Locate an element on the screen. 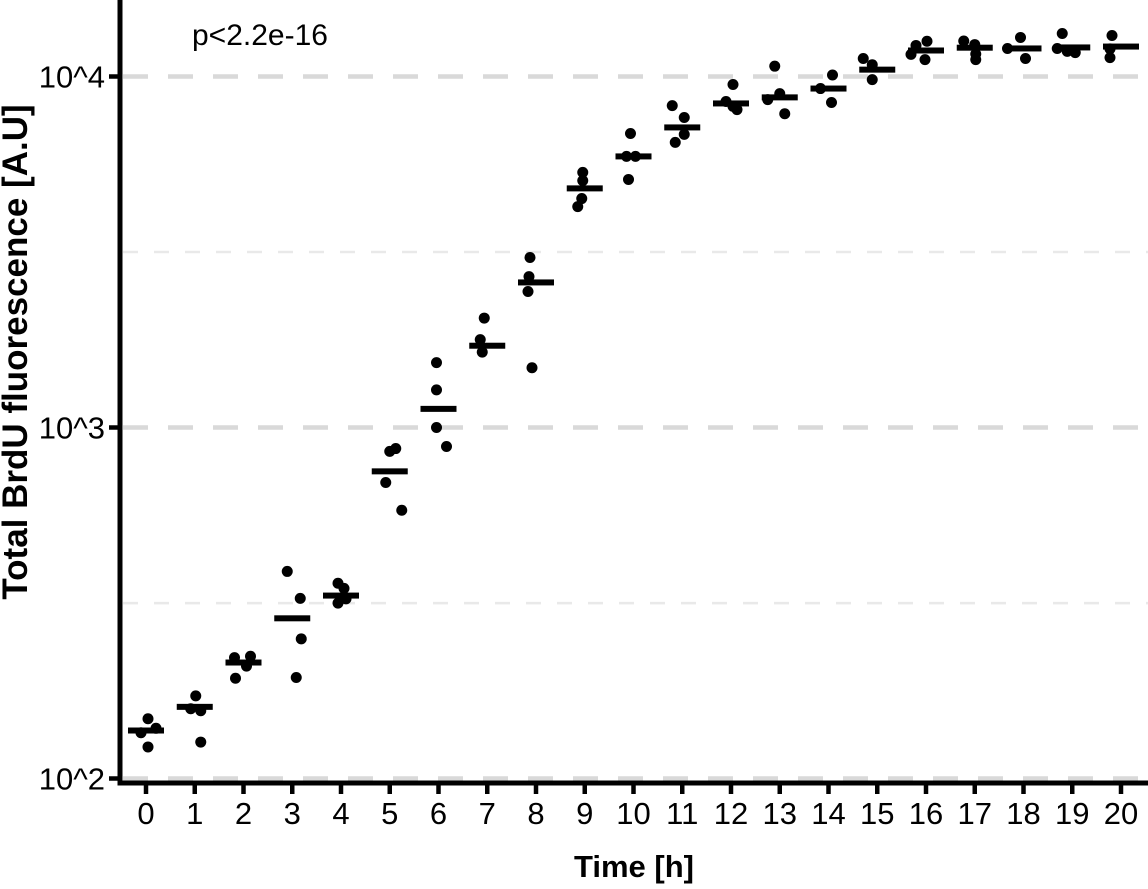 Image resolution: width=1148 pixels, height=889 pixels. x-tick-label: 2 is located at coordinates (243, 813).